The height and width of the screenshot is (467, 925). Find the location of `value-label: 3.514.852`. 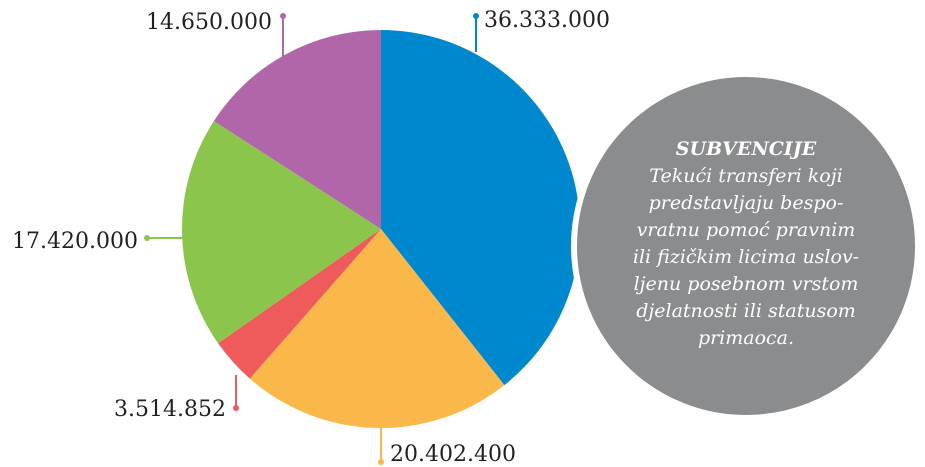

value-label: 3.514.852 is located at coordinates (170, 409).